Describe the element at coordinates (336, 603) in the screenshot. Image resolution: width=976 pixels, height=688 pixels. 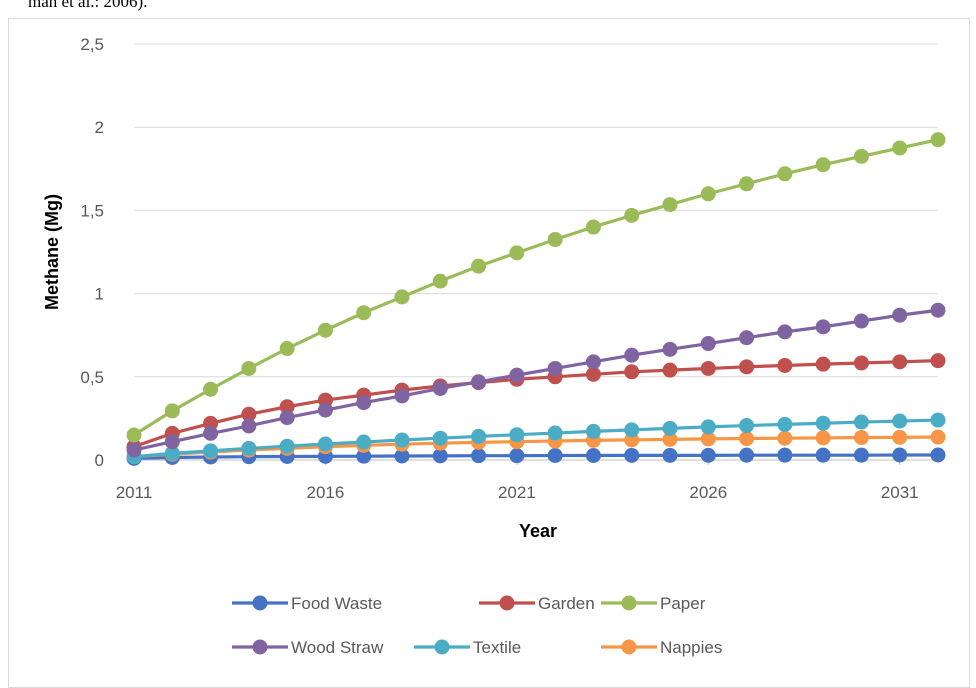
I see `legend-label: Food Waste` at that location.